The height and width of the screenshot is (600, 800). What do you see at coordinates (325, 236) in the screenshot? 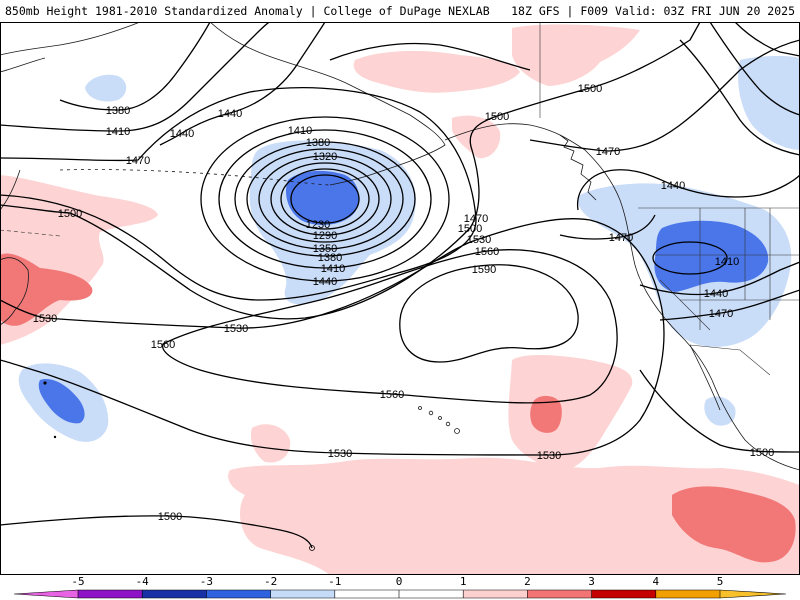
I see `contour-label-1290: 1290` at bounding box center [325, 236].